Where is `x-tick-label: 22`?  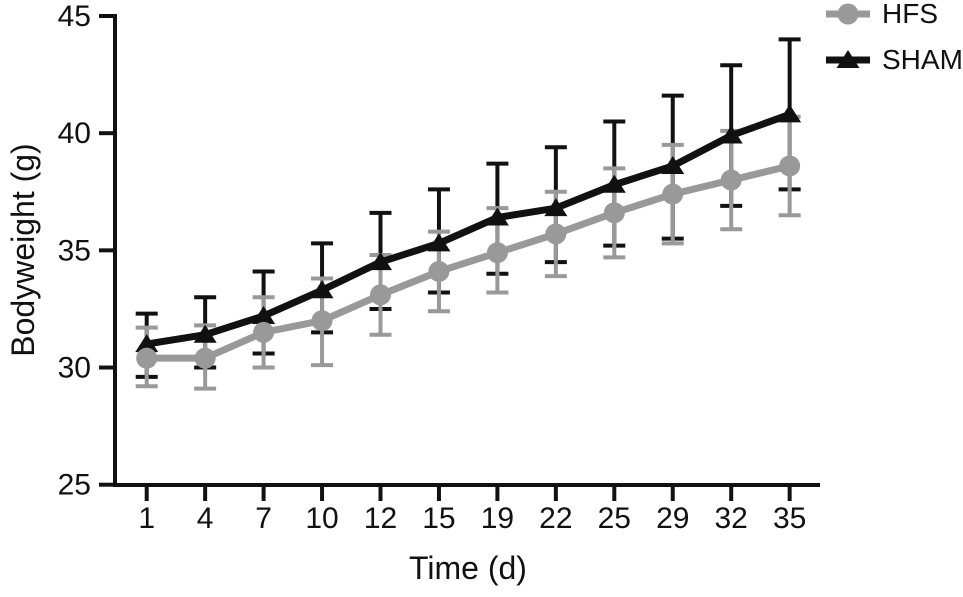 x-tick-label: 22 is located at coordinates (555, 518).